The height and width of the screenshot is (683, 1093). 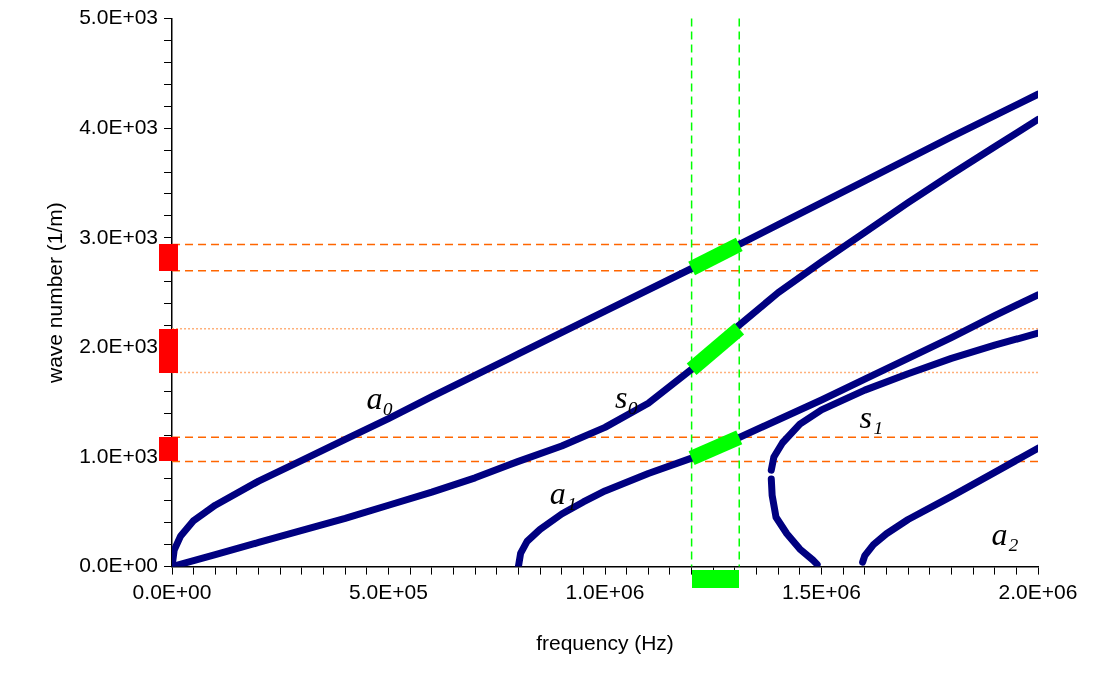 I want to click on x-axis-title: frequency (Hz), so click(x=605, y=643).